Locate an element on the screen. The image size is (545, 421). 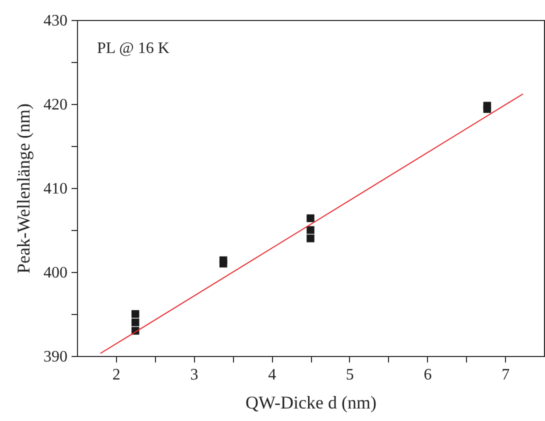
x-tick-label: 3 is located at coordinates (194, 375).